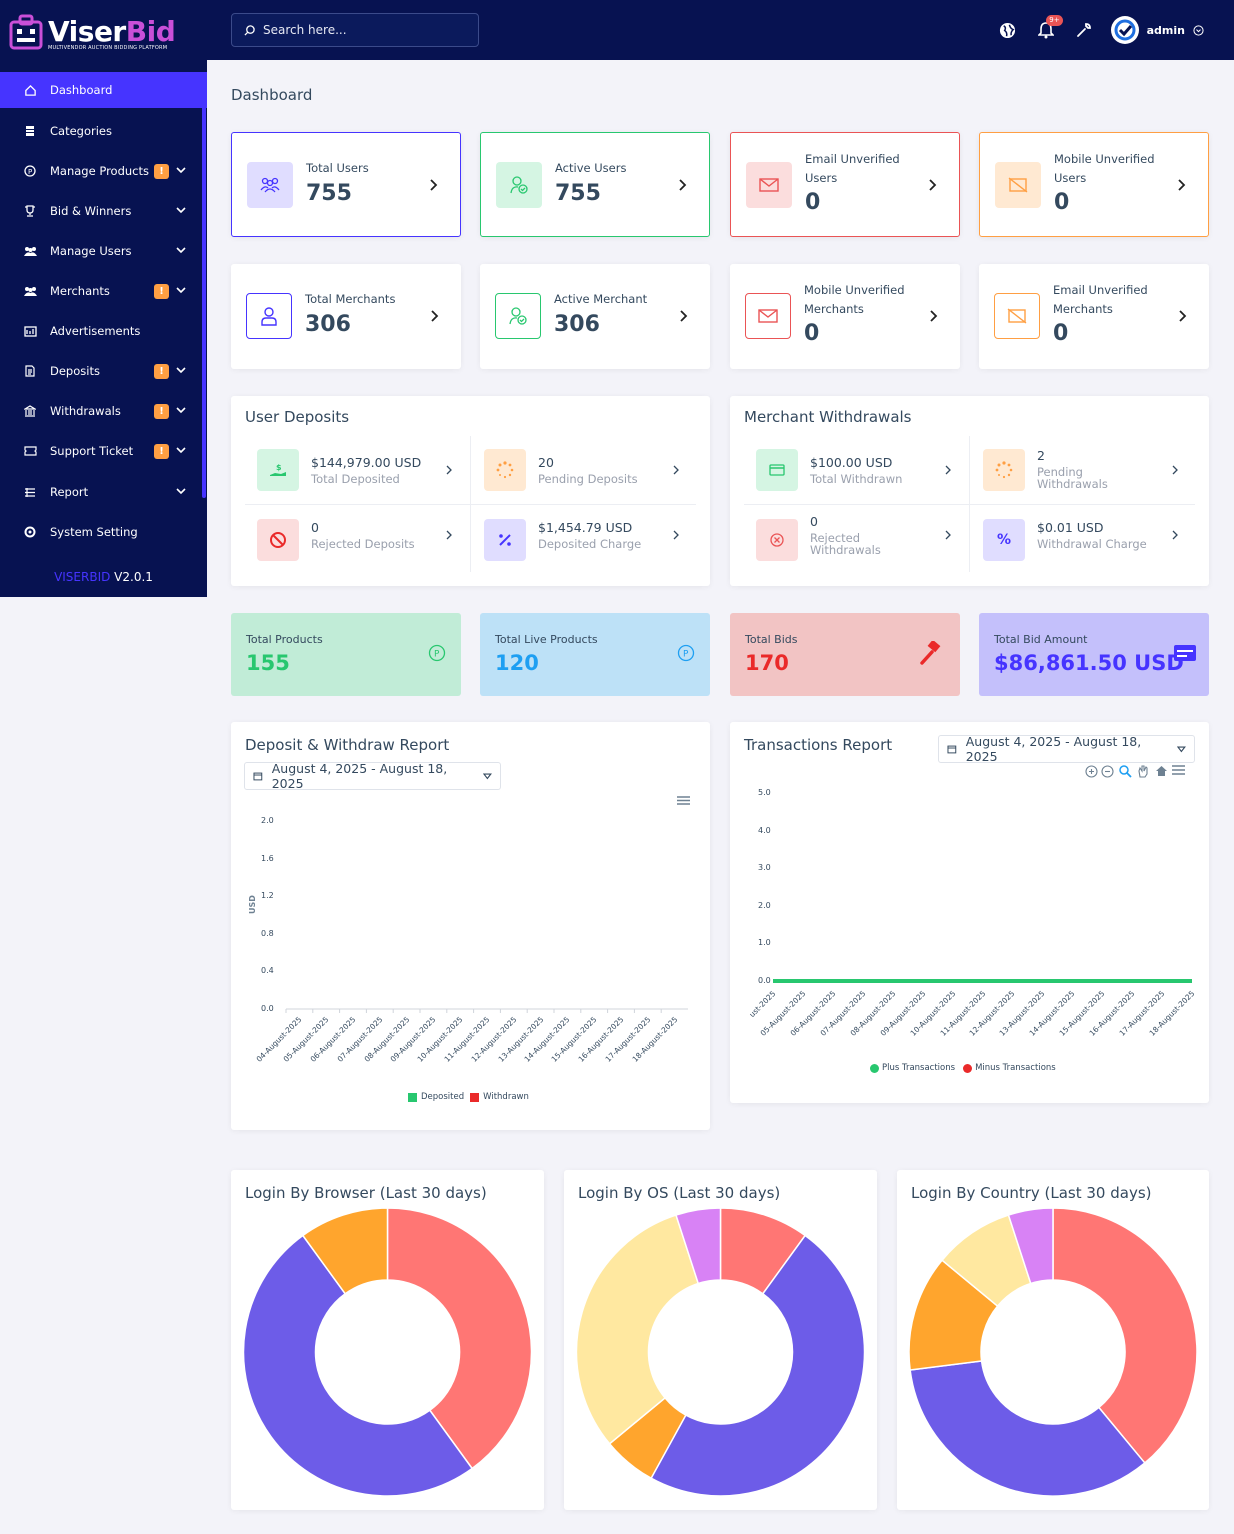 The height and width of the screenshot is (1534, 1234). Describe the element at coordinates (101, 291) in the screenshot. I see `sidebar-item-merchants: Merchants !` at that location.